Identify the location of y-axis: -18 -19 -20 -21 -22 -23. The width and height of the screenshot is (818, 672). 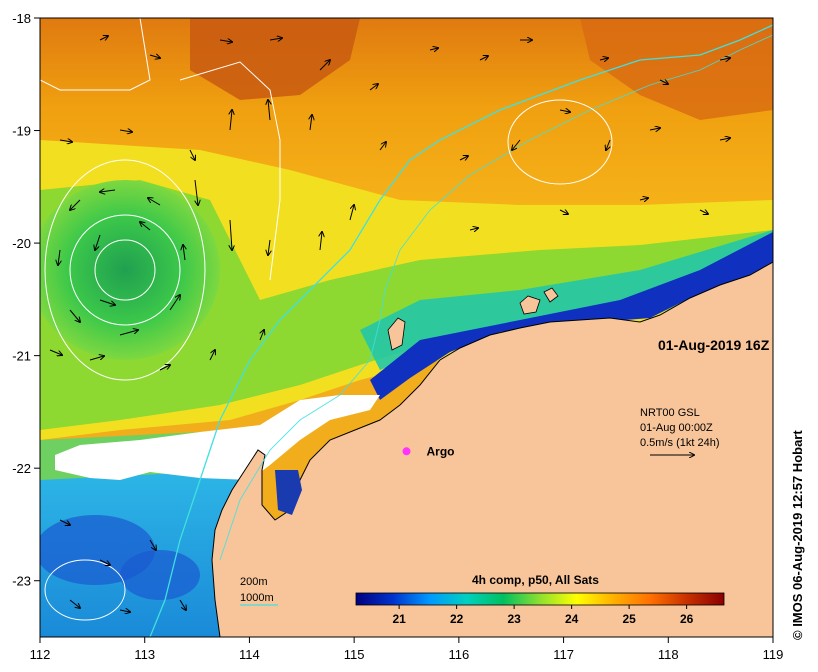
(26, 300).